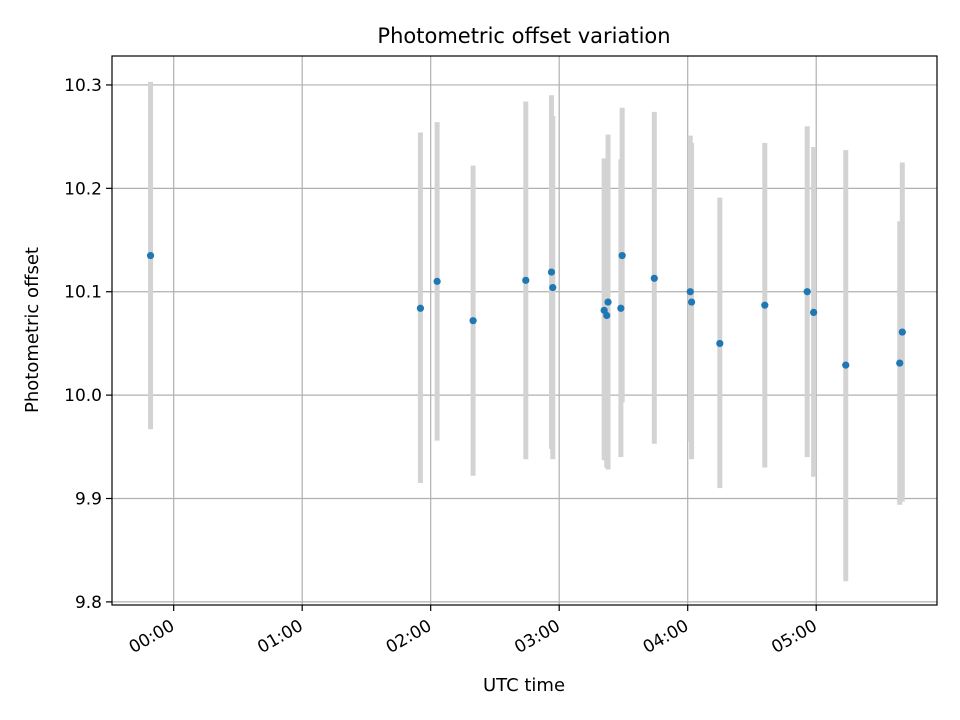  Describe the element at coordinates (88, 344) in the screenshot. I see `y-tick-layer: 9.8 9.9 10.0 10.1 10.2 10.3` at that location.